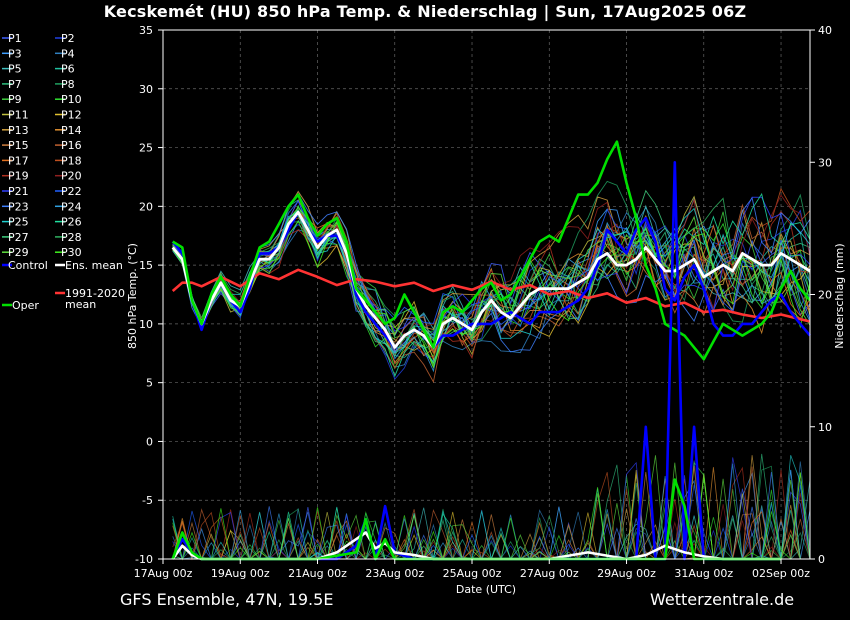  I want to click on y-axis-right-label: Niederschlag (mm), so click(839, 295).